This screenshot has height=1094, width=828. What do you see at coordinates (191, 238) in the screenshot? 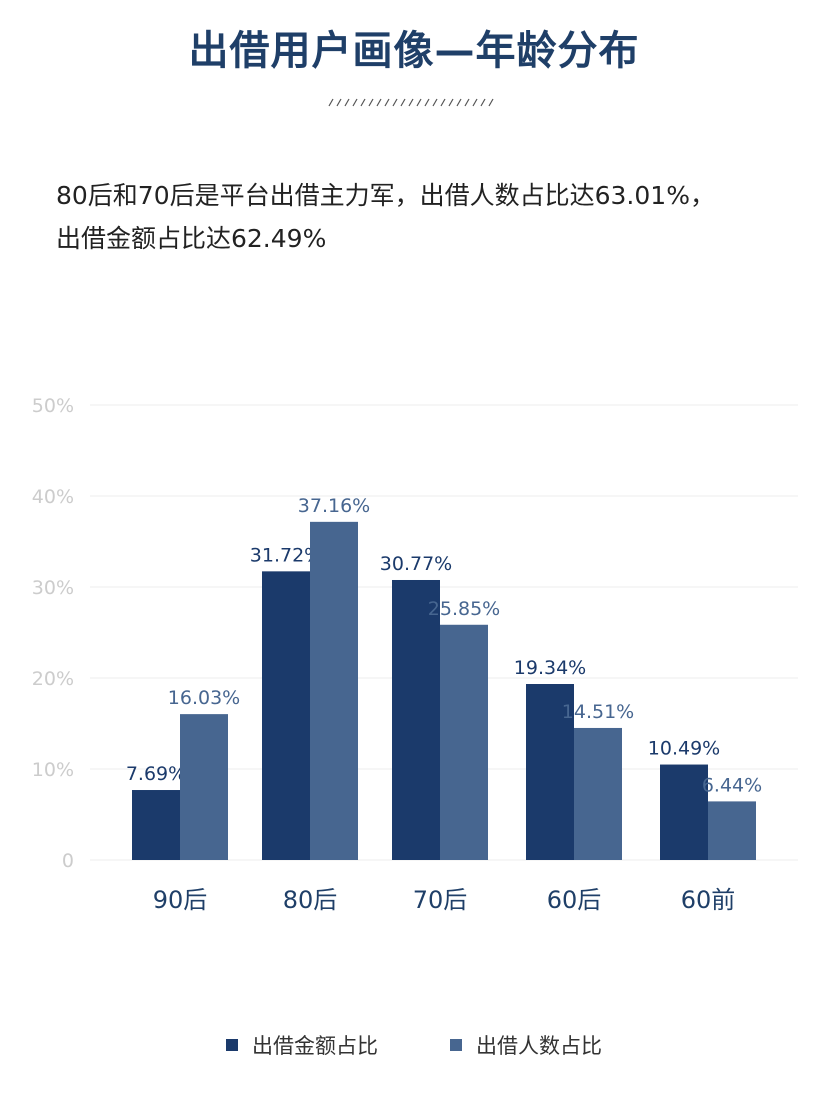
I see `summary-line-2: 出借金额占比达62.49%` at bounding box center [191, 238].